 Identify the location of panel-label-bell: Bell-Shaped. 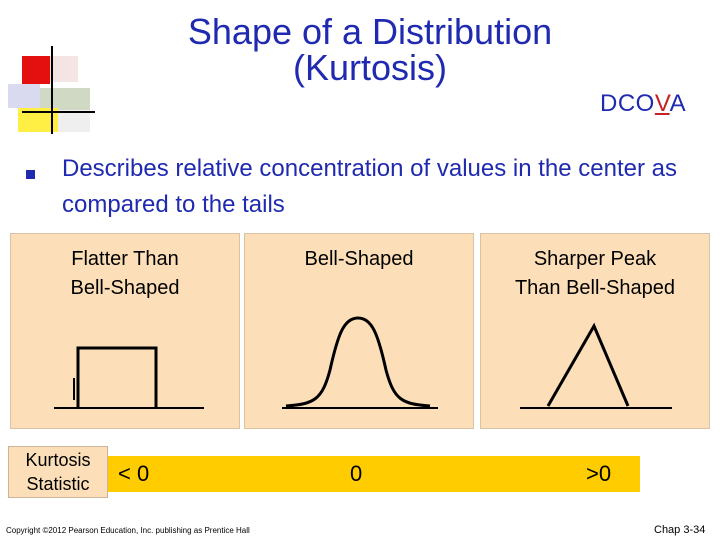
(359, 259).